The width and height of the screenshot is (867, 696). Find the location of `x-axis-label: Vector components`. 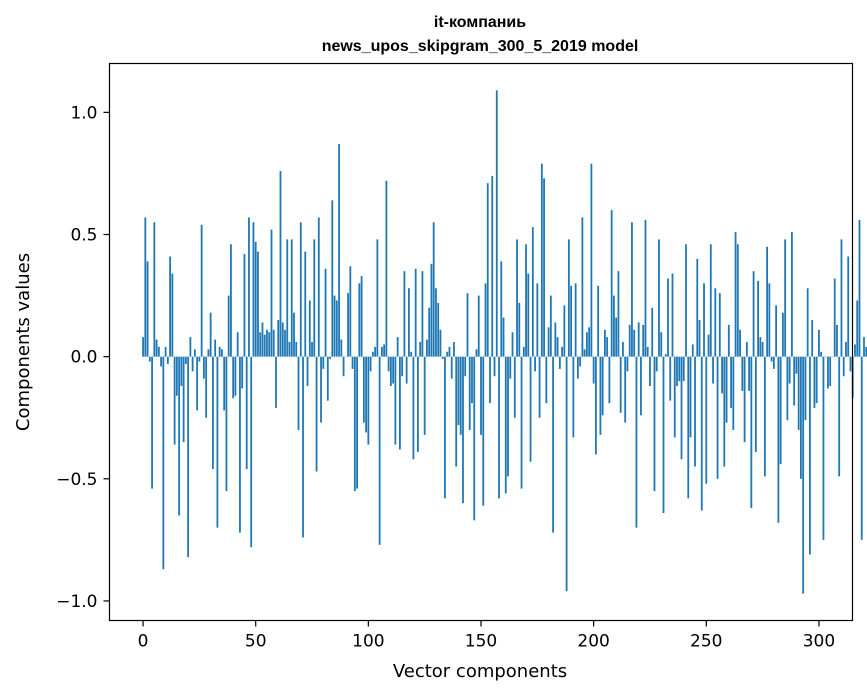

x-axis-label: Vector components is located at coordinates (480, 671).